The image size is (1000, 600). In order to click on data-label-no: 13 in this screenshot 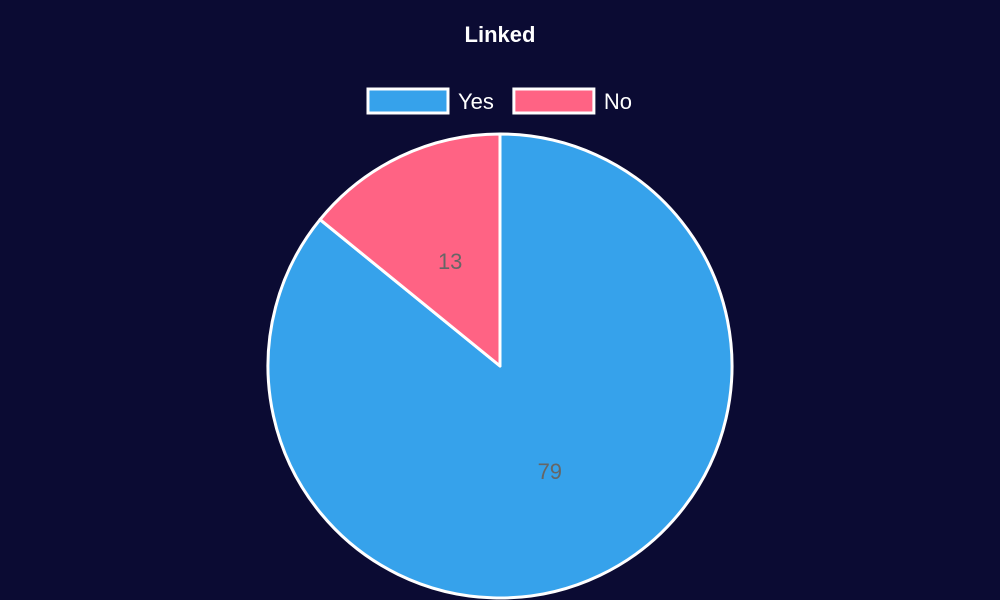, I will do `click(450, 261)`.